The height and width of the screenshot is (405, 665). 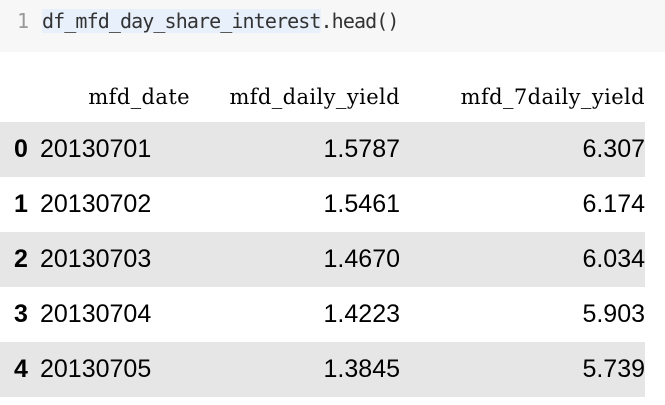 What do you see at coordinates (322, 204) in the screenshot?
I see `table-row: 1 20130702 1.5461 6.174` at bounding box center [322, 204].